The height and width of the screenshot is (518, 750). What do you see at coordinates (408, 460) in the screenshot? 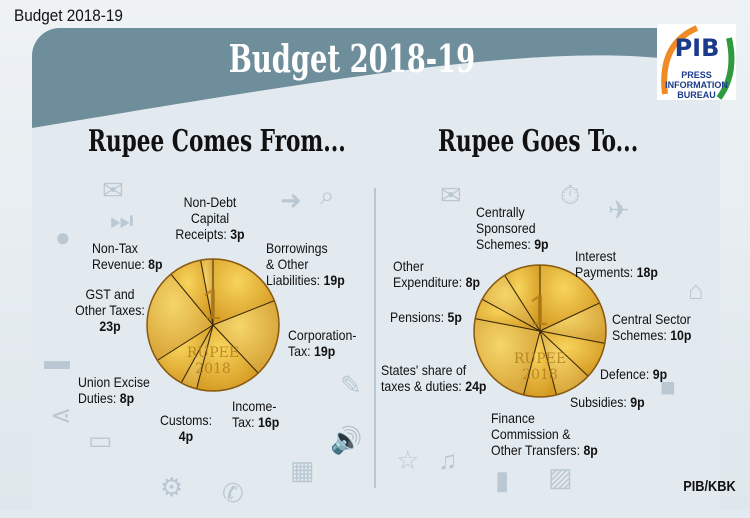
I see `star-icon: ☆` at bounding box center [408, 460].